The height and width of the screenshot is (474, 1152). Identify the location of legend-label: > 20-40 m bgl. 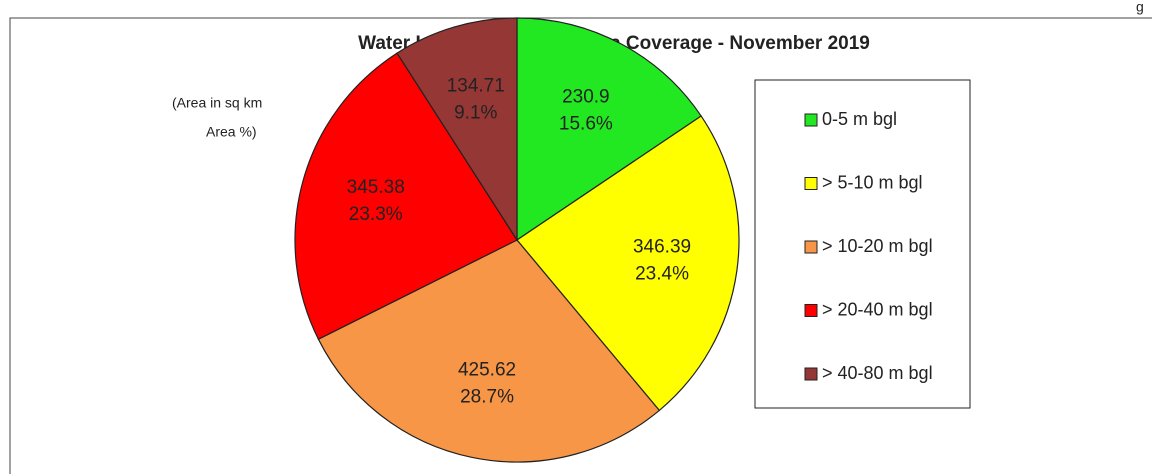
(877, 309).